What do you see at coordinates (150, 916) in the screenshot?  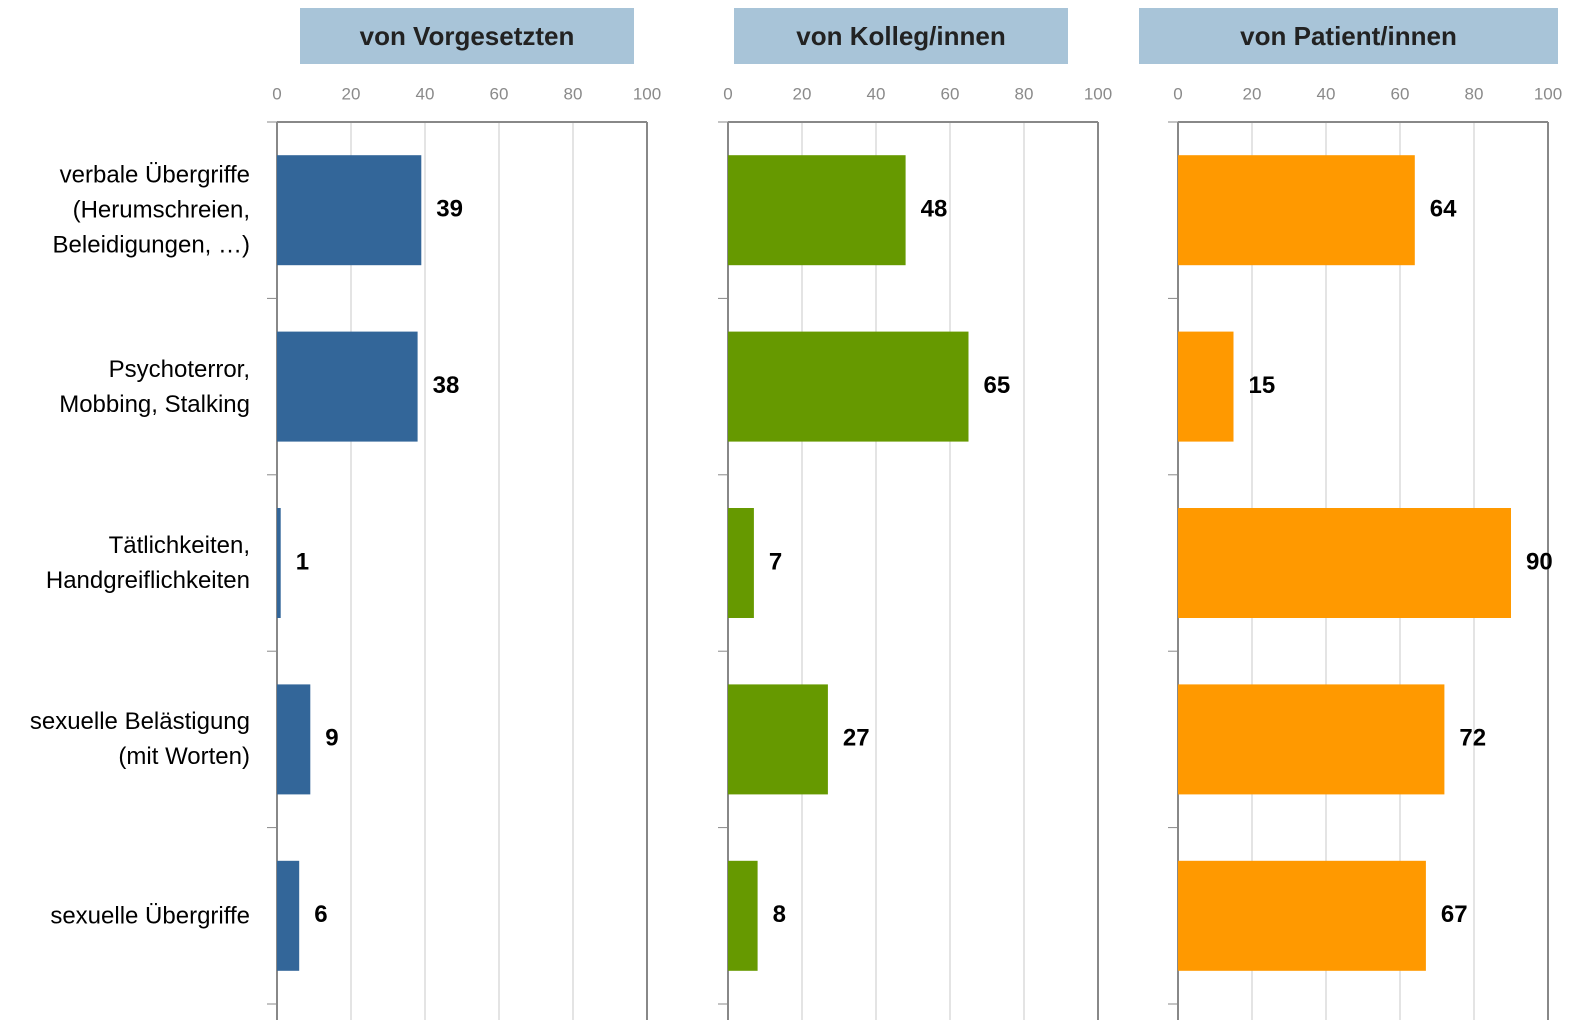 I see `category-label: sexuelle Übergriffe` at bounding box center [150, 916].